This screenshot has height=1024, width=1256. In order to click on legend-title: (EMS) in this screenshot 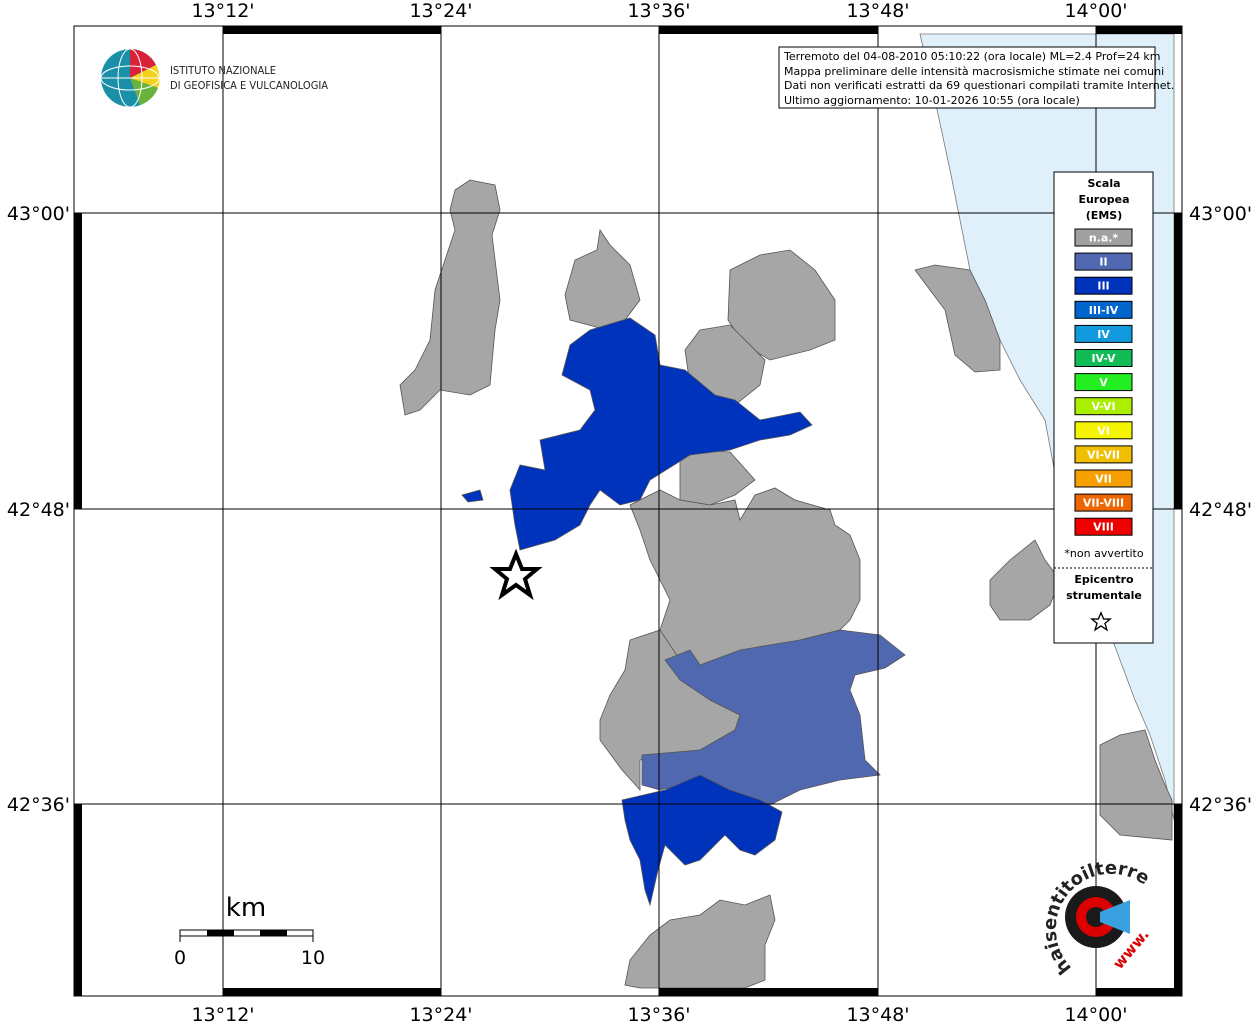, I will do `click(1104, 215)`.